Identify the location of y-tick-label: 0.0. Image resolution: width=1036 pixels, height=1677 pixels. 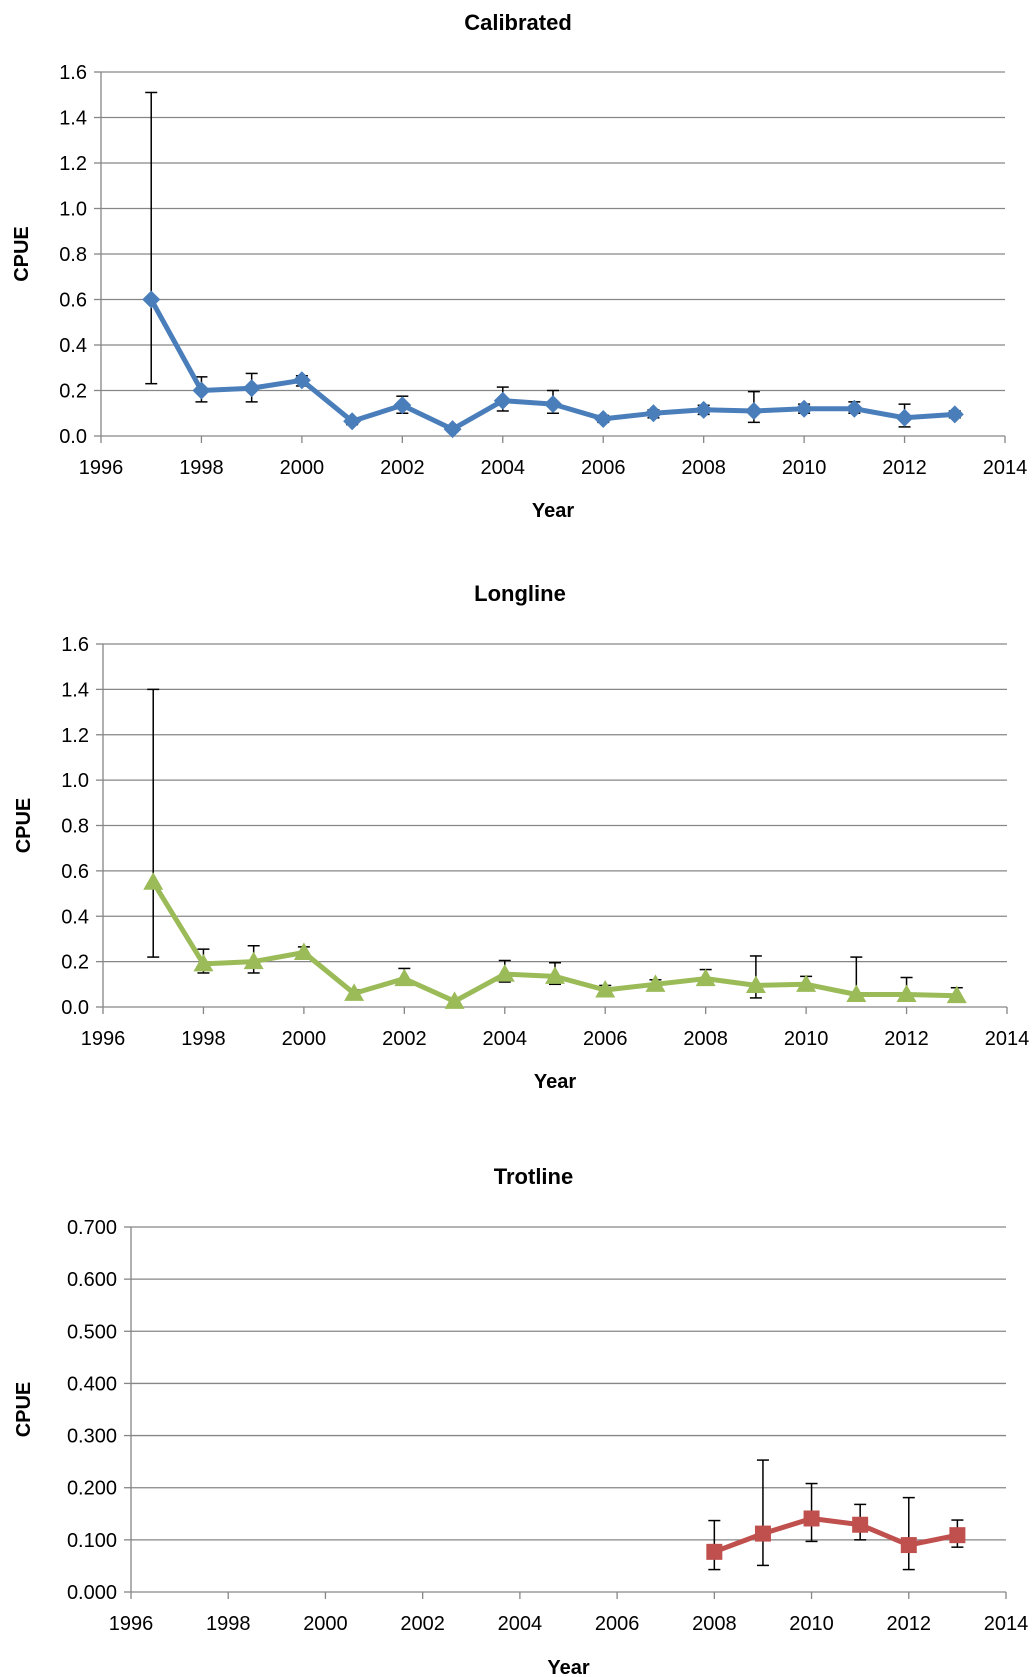
(73, 437).